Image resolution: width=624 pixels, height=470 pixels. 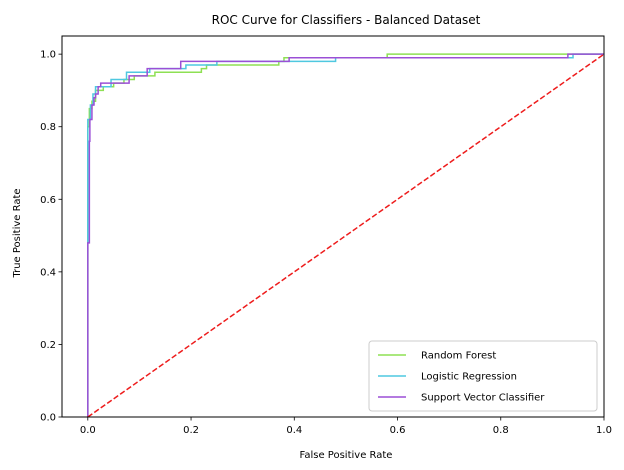 I want to click on legend-label-logistic-regression: Logistic Regression, so click(x=469, y=377).